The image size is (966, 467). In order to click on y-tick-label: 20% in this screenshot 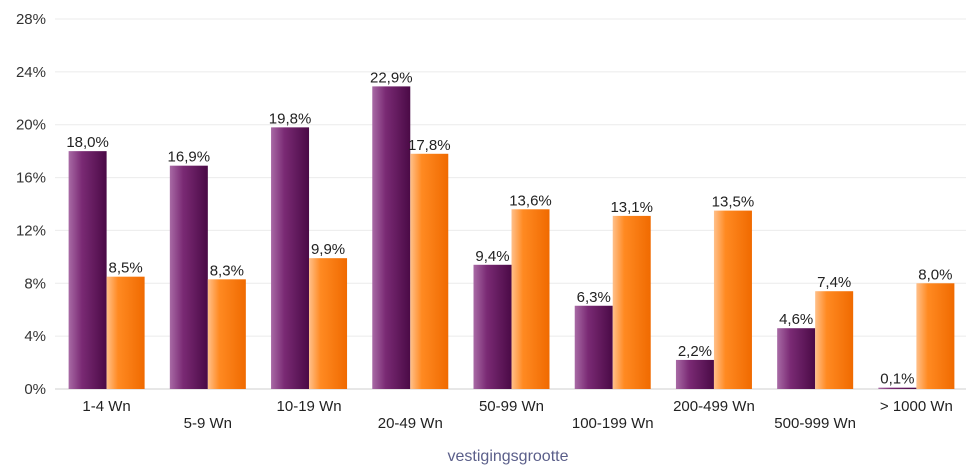, I will do `click(31, 125)`.